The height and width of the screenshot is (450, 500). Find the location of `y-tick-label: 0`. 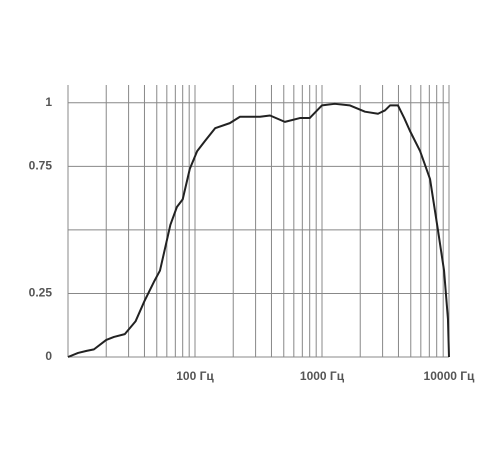

y-tick-label: 0 is located at coordinates (48, 356).